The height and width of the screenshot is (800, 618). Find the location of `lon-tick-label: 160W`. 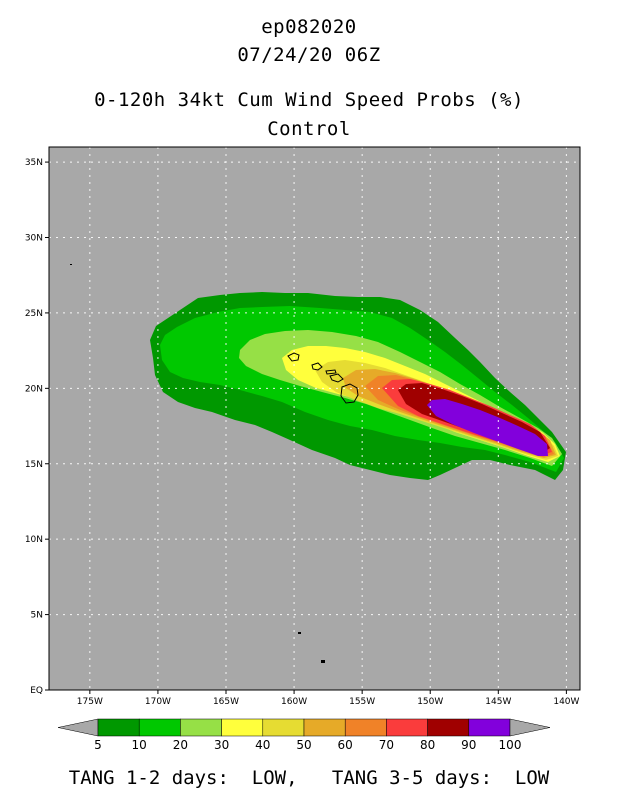

lon-tick-label: 160W is located at coordinates (294, 702).